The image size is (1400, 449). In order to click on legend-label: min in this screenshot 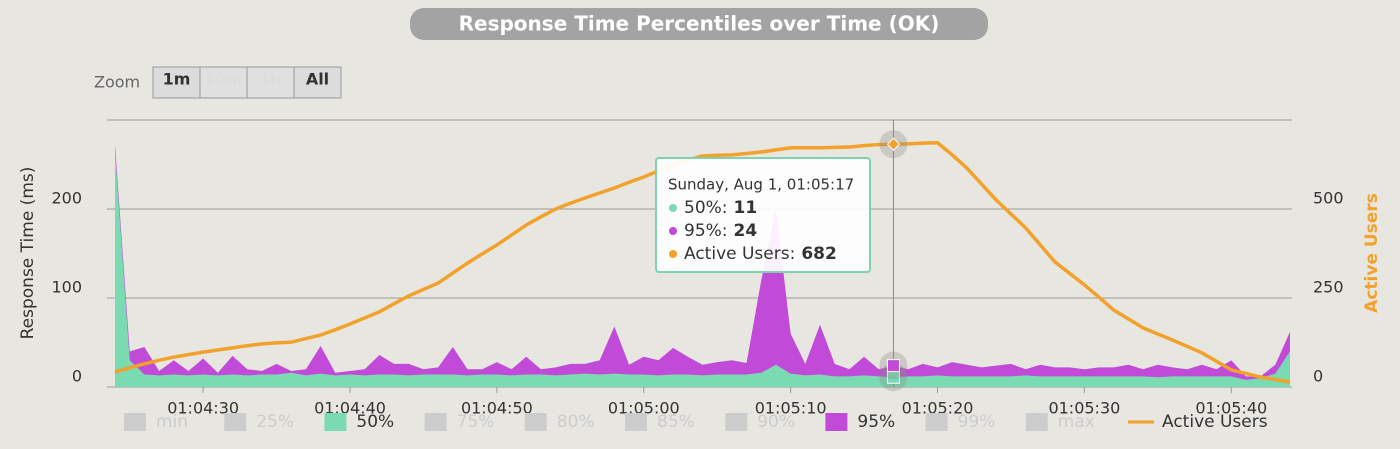, I will do `click(172, 422)`.